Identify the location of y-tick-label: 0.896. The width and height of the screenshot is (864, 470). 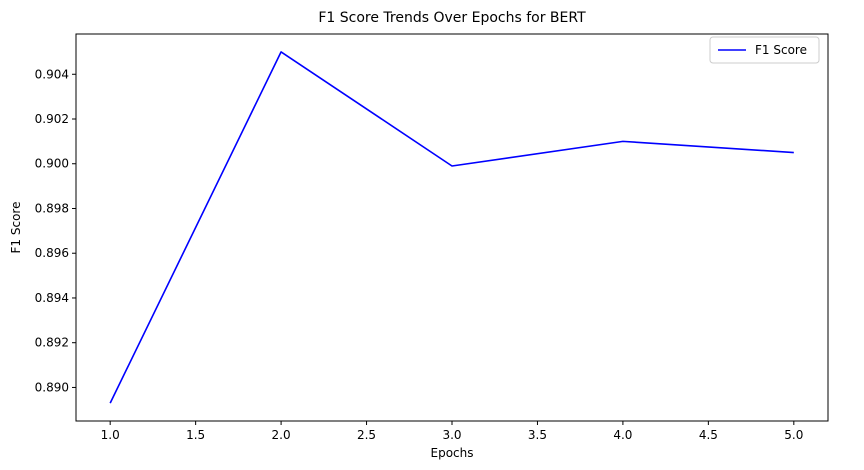
(52, 253).